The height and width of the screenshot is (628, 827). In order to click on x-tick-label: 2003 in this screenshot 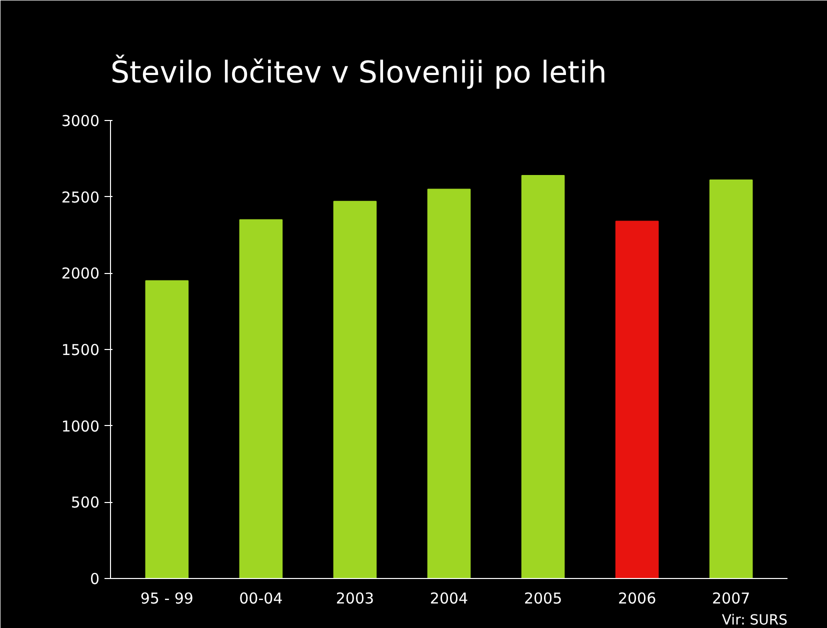, I will do `click(355, 599)`.